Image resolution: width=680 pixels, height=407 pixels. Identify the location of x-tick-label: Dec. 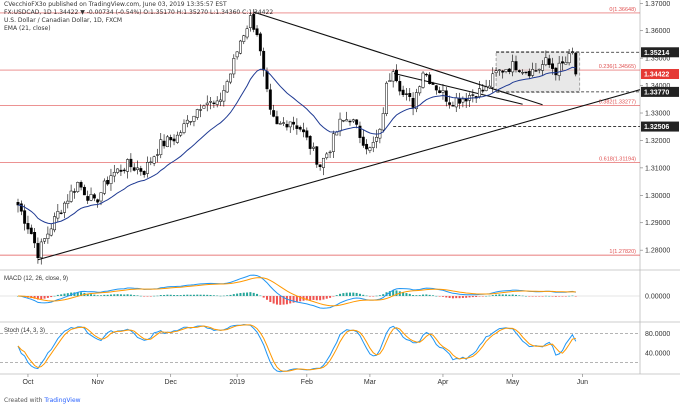
(170, 382).